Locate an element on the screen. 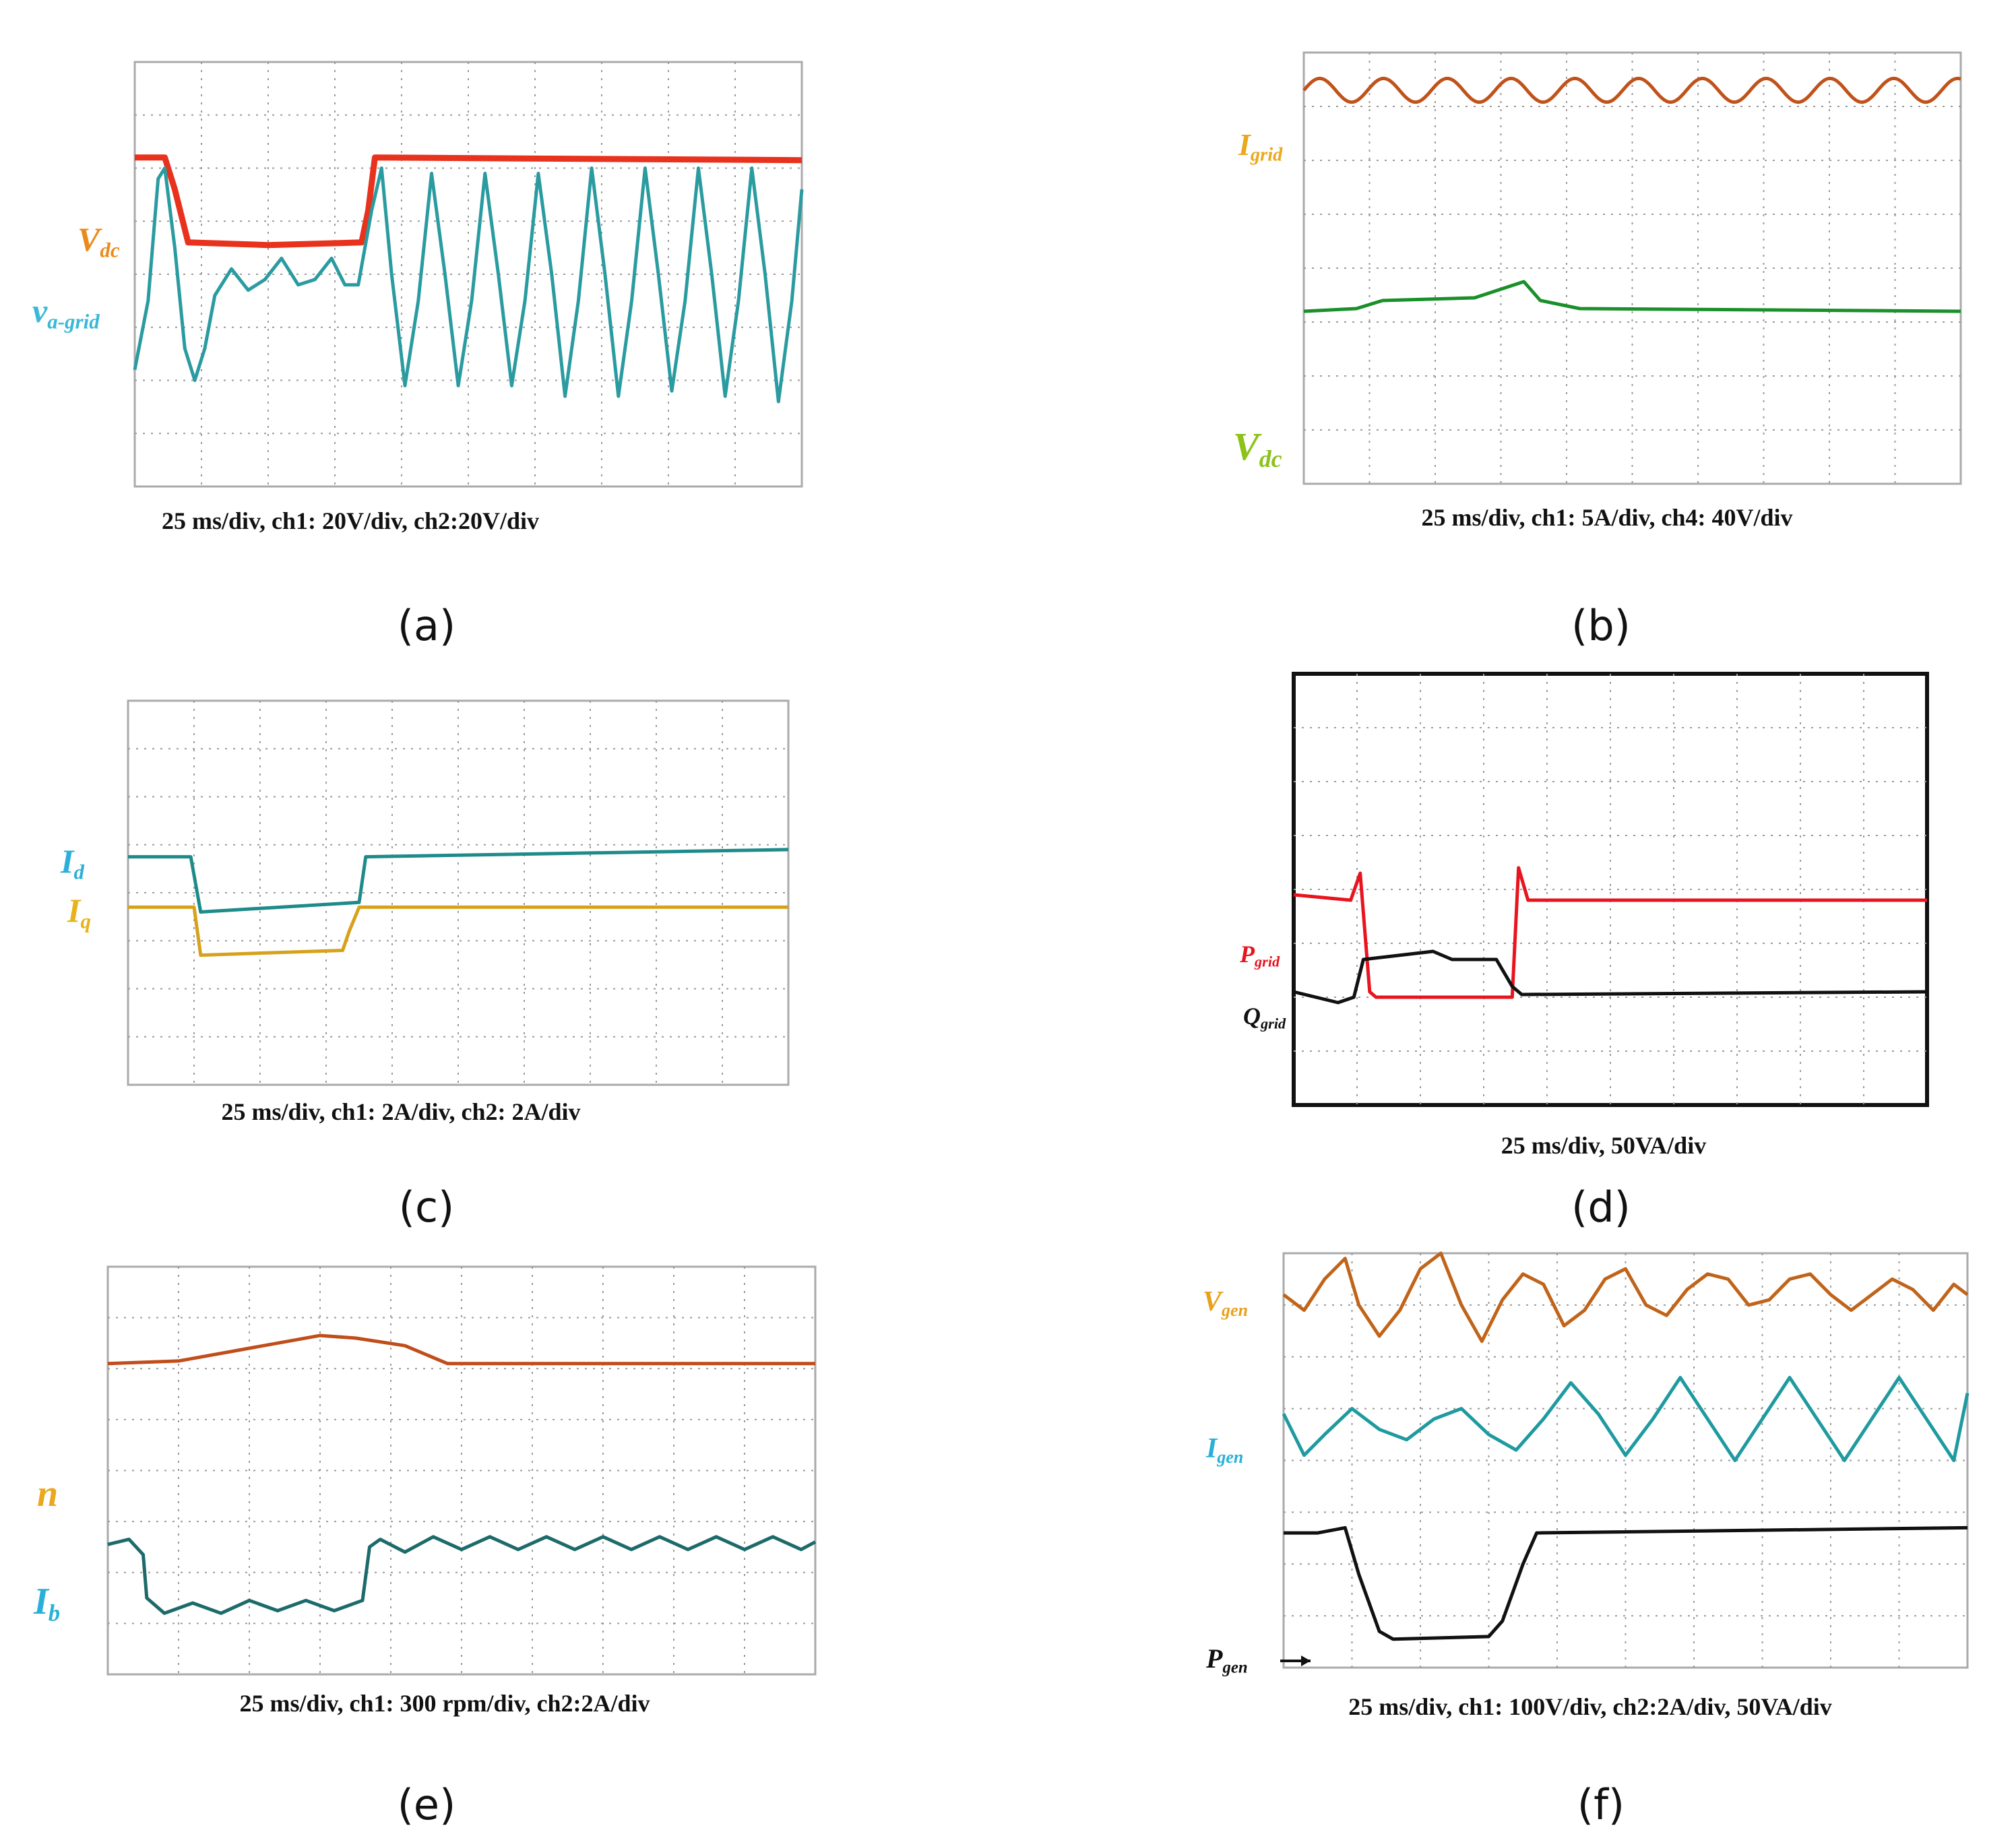  label-igrid-b: Igrid is located at coordinates (1261, 146).